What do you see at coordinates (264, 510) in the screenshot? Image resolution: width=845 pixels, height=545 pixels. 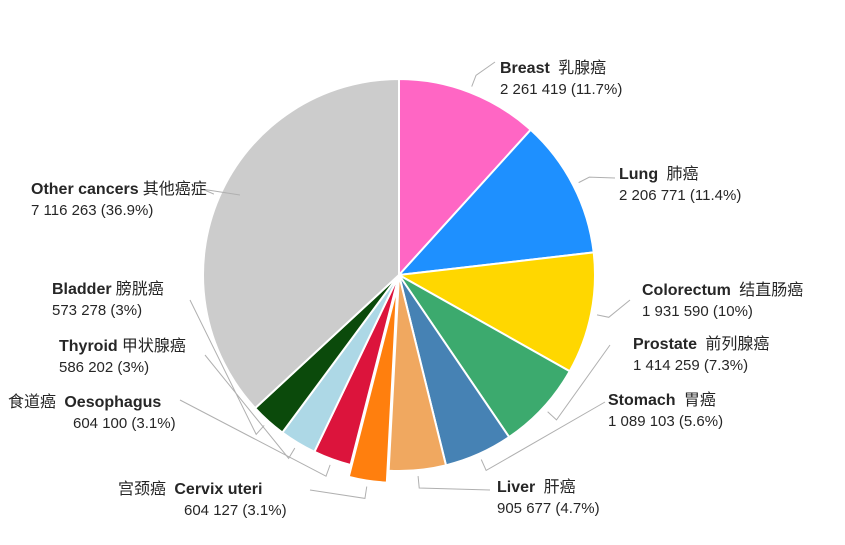 I see `label-cervix-percent: (3.1%)` at bounding box center [264, 510].